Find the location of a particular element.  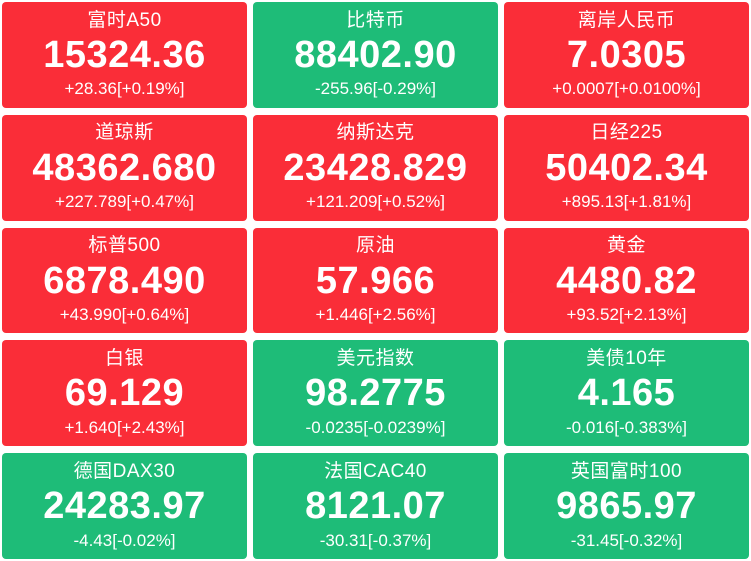

instrument-price: 57.966 is located at coordinates (375, 280).